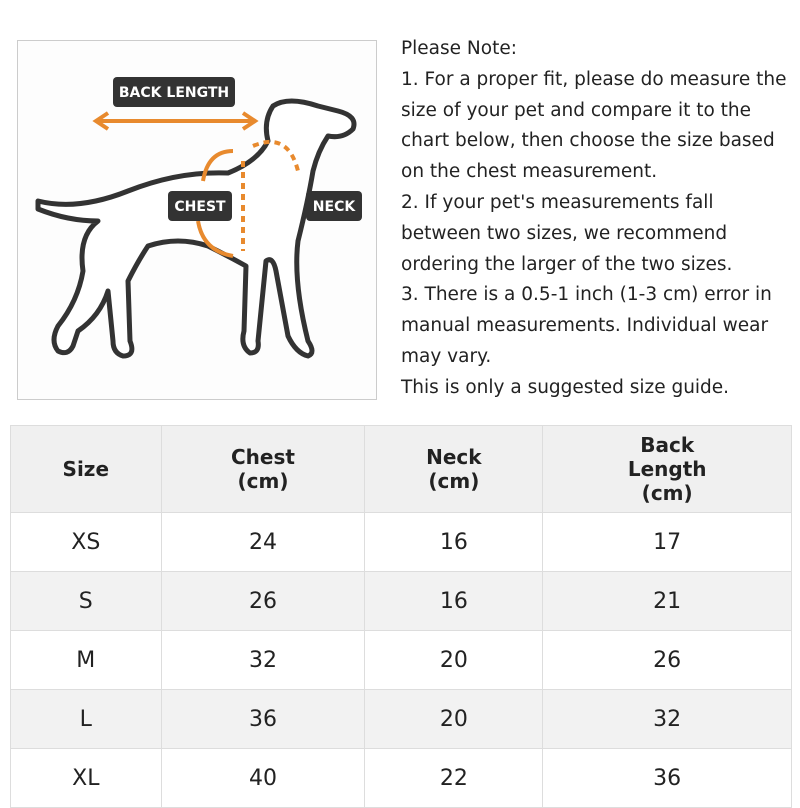  Describe the element at coordinates (263, 469) in the screenshot. I see `header-cell: Chest (cm)` at that location.